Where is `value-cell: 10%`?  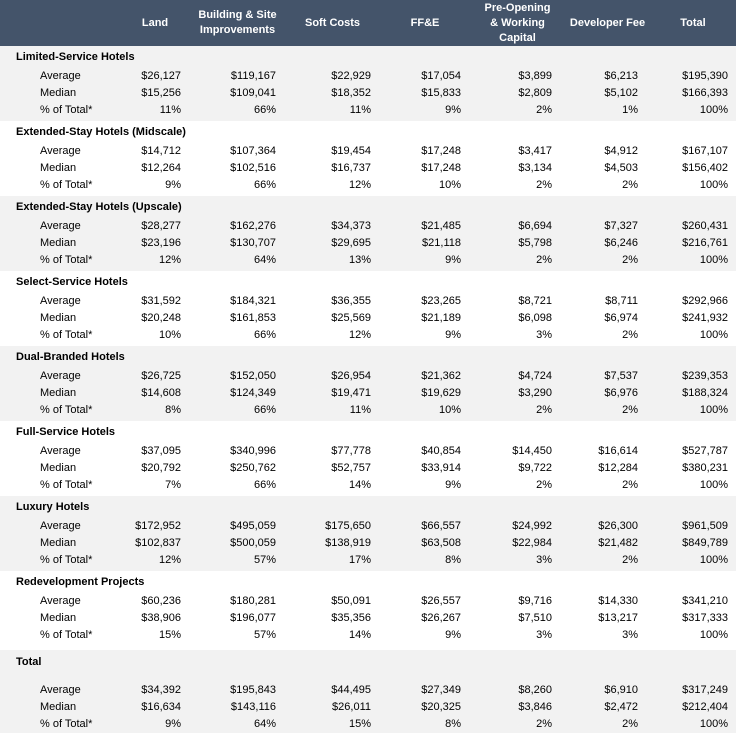
value-cell: 10% is located at coordinates (169, 335).